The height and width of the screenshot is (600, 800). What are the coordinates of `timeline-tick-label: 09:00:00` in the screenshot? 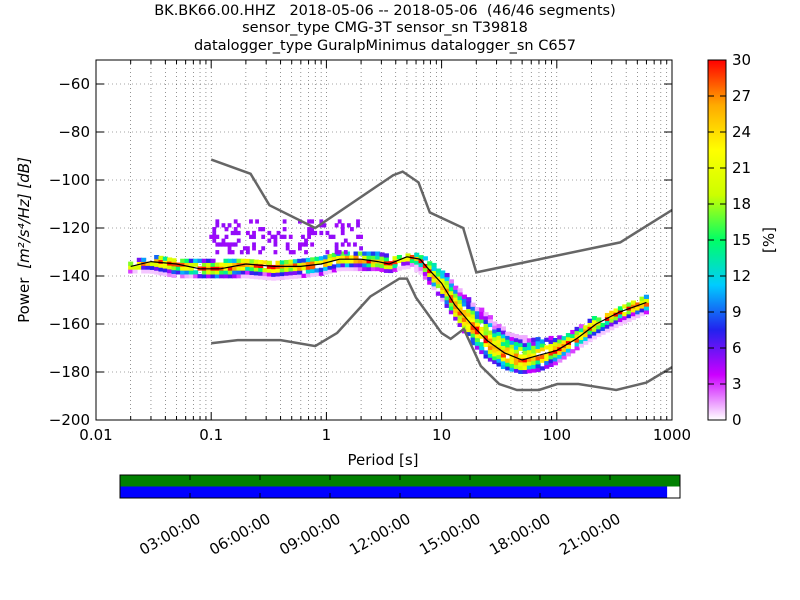 It's located at (309, 534).